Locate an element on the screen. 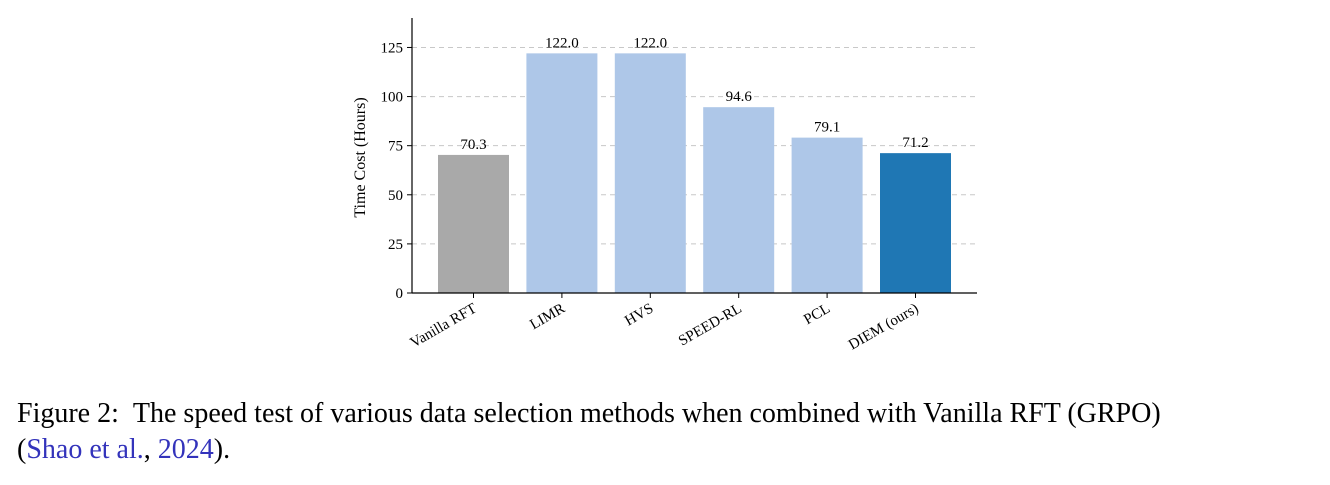 The height and width of the screenshot is (485, 1330). citation-authors-link: Shao et al. is located at coordinates (85, 449).